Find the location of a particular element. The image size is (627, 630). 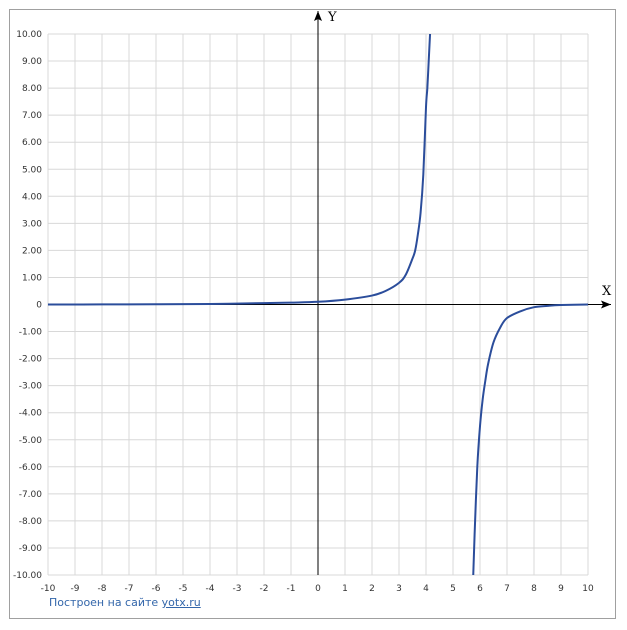

x-tick-label: 7 is located at coordinates (507, 589).